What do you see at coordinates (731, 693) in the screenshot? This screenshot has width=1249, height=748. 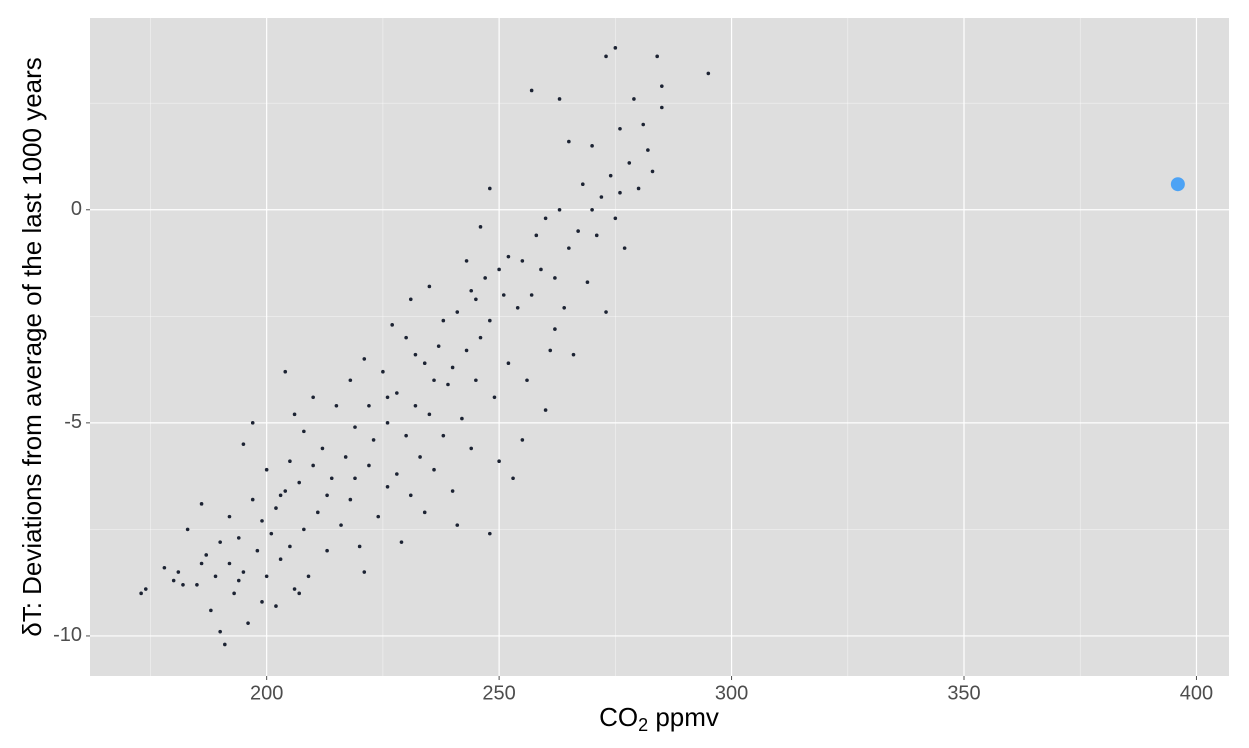 I see `x-tick-label: 300` at bounding box center [731, 693].